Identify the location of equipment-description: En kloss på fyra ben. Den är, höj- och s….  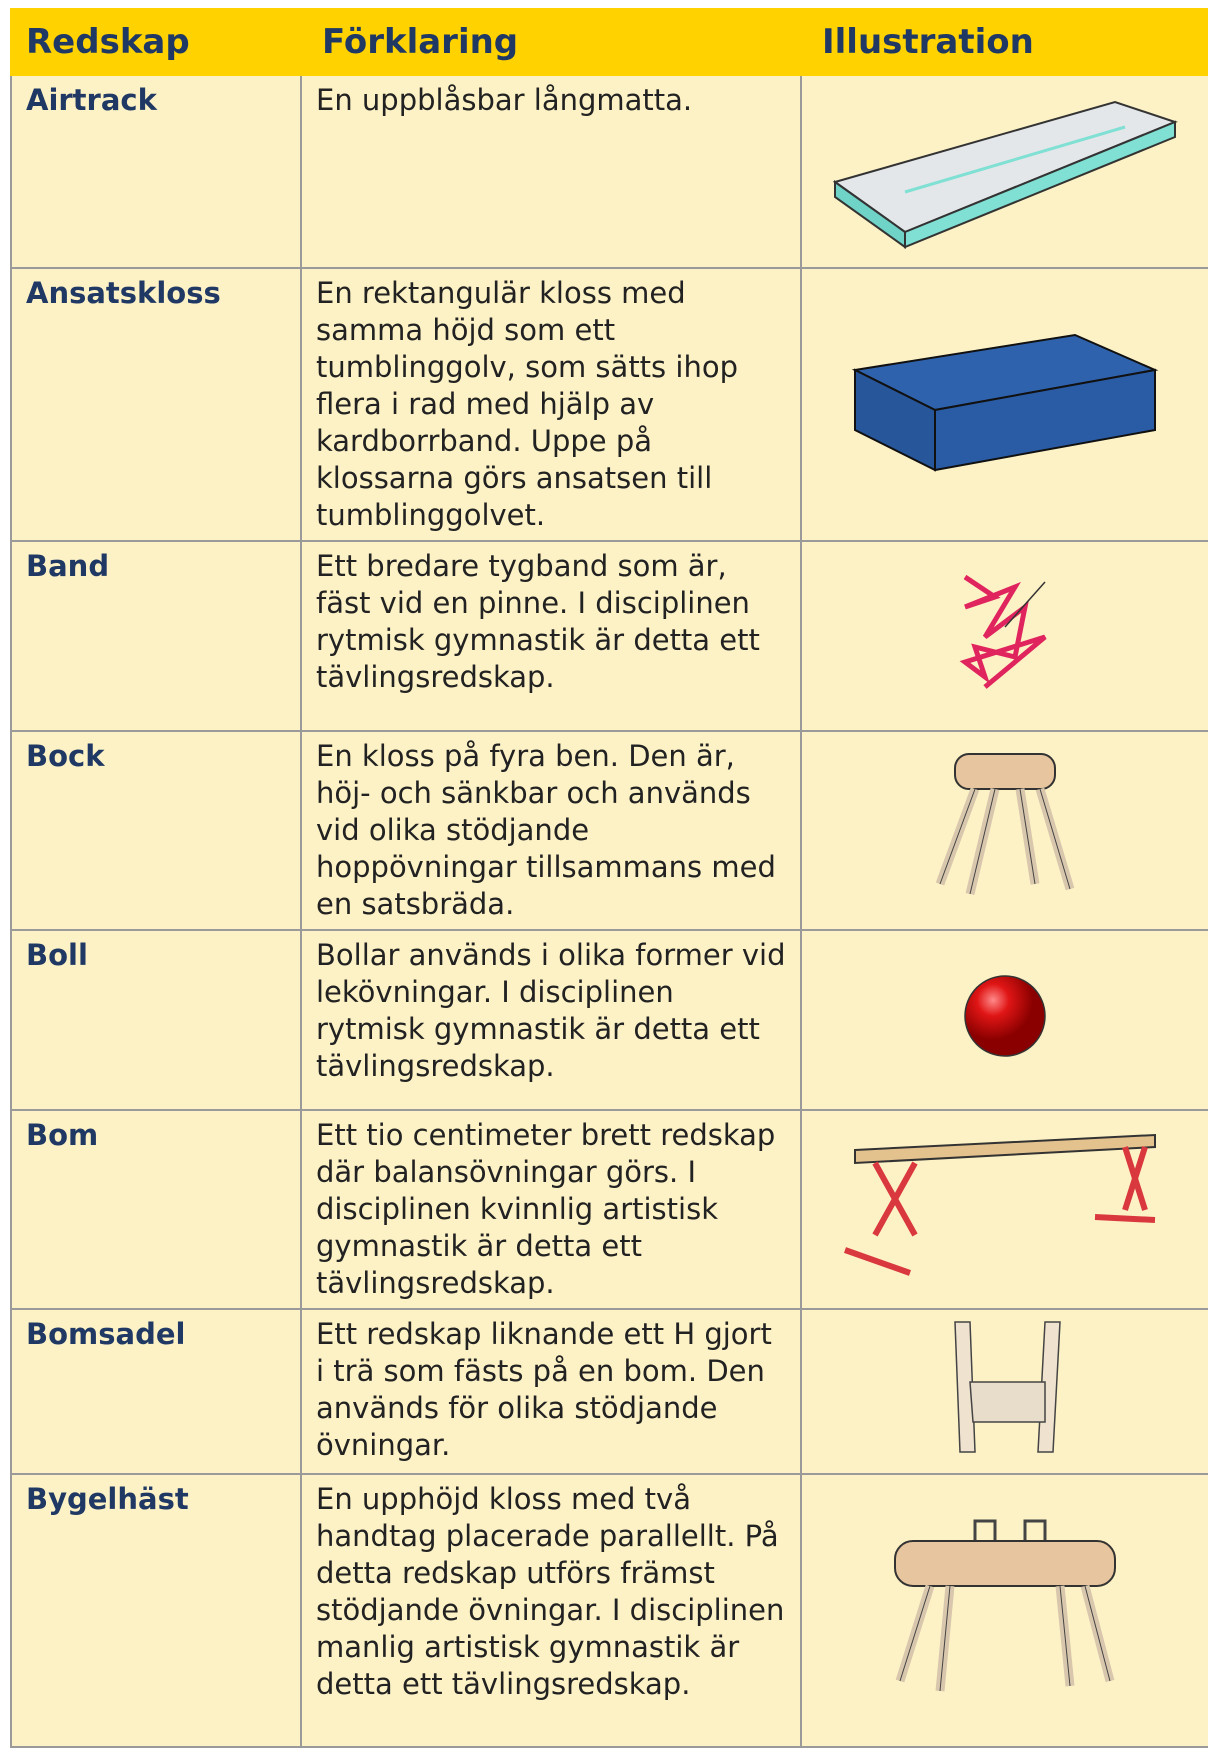
(551, 830).